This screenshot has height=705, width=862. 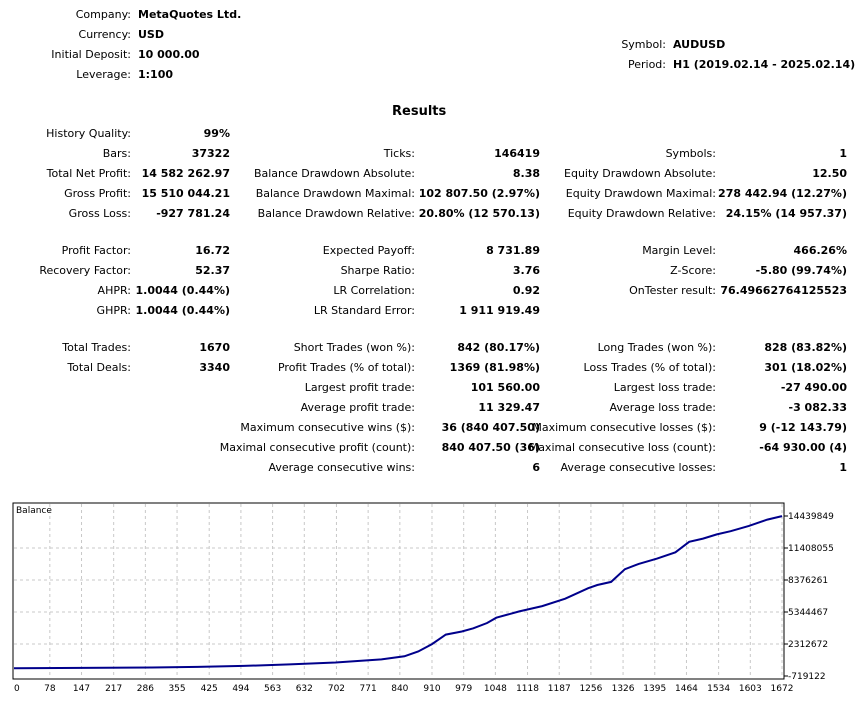 What do you see at coordinates (399, 689) in the screenshot?
I see `x-tick-label: 840` at bounding box center [399, 689].